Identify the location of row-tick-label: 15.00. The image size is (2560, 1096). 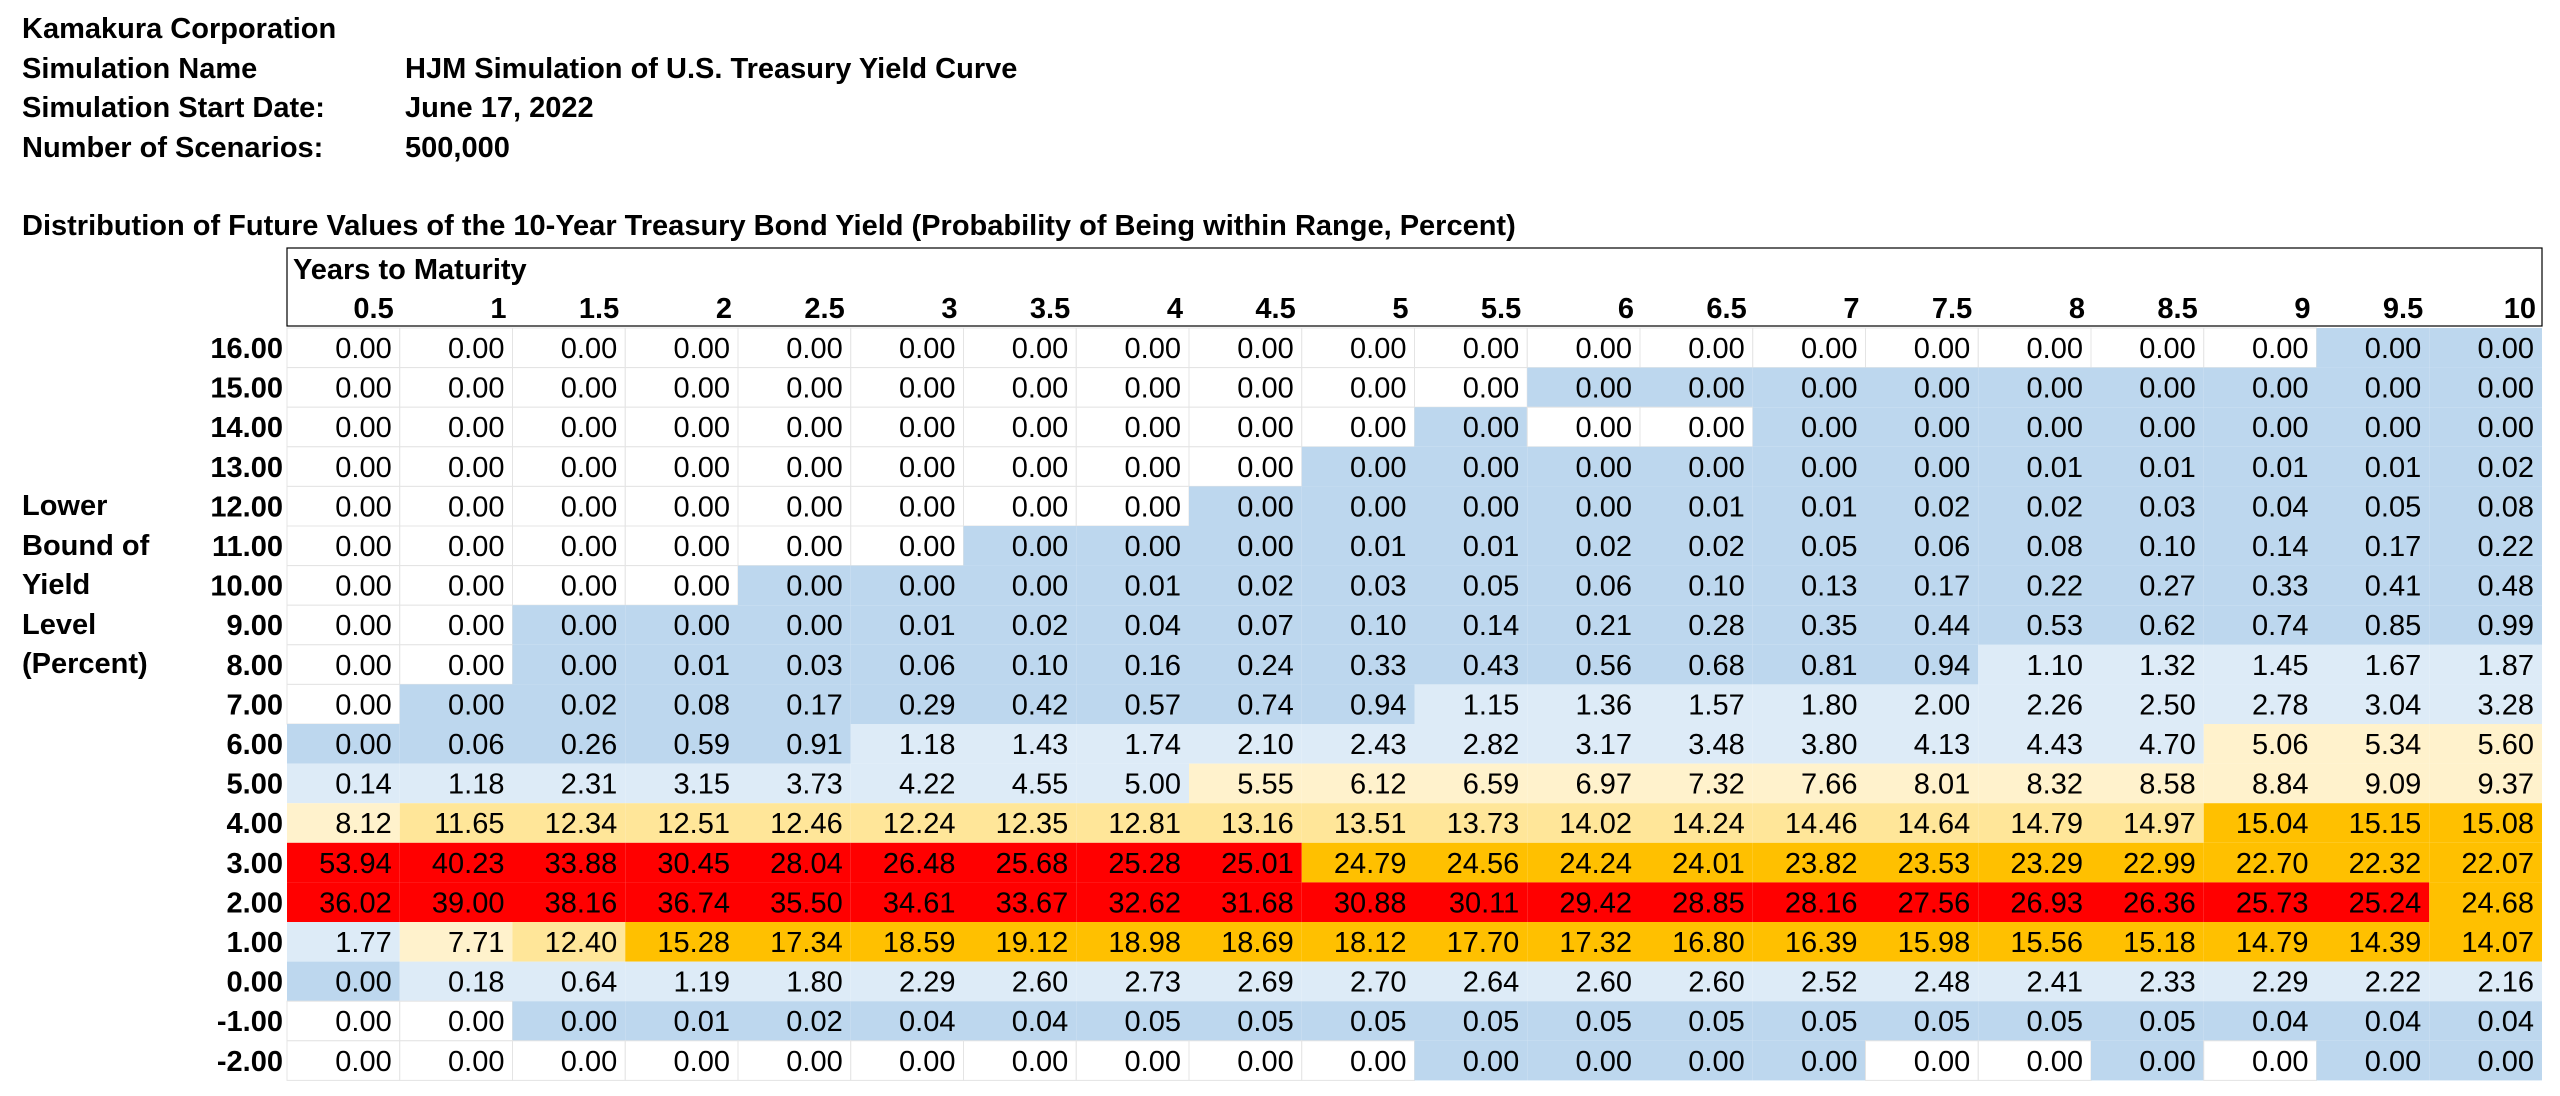
(246, 389).